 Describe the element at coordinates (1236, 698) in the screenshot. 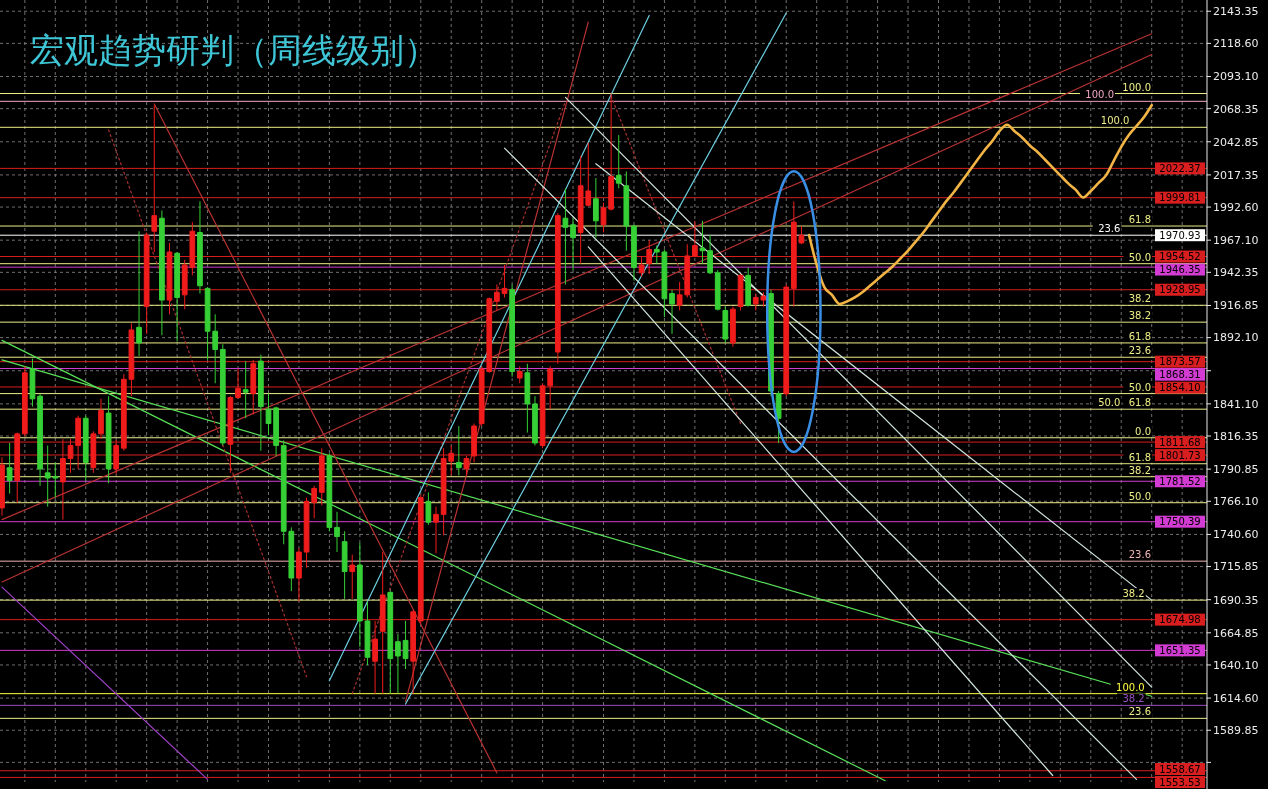

I see `y-tick-label: 1614.60` at that location.